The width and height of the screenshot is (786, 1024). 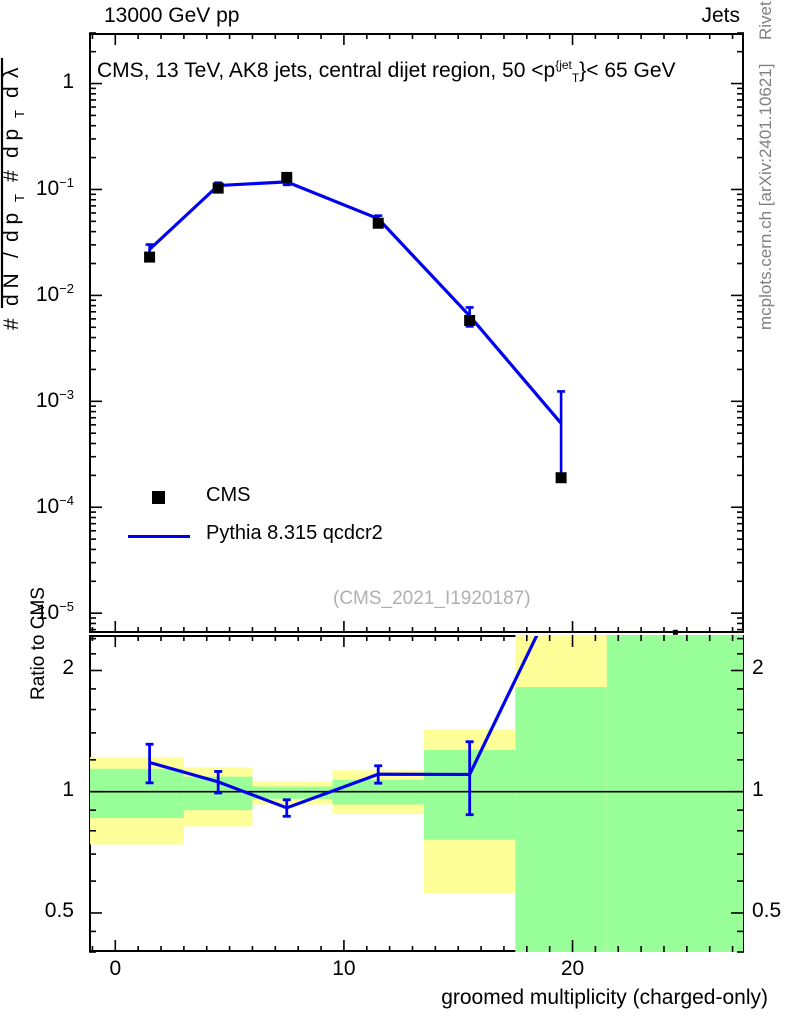 What do you see at coordinates (344, 968) in the screenshot?
I see `x-axis-tick-label: 10` at bounding box center [344, 968].